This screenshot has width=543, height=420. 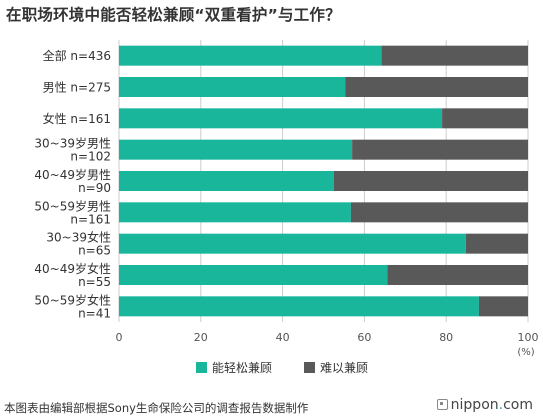 What do you see at coordinates (94, 188) in the screenshot?
I see `category-label-4-line-1: n=90` at bounding box center [94, 188].